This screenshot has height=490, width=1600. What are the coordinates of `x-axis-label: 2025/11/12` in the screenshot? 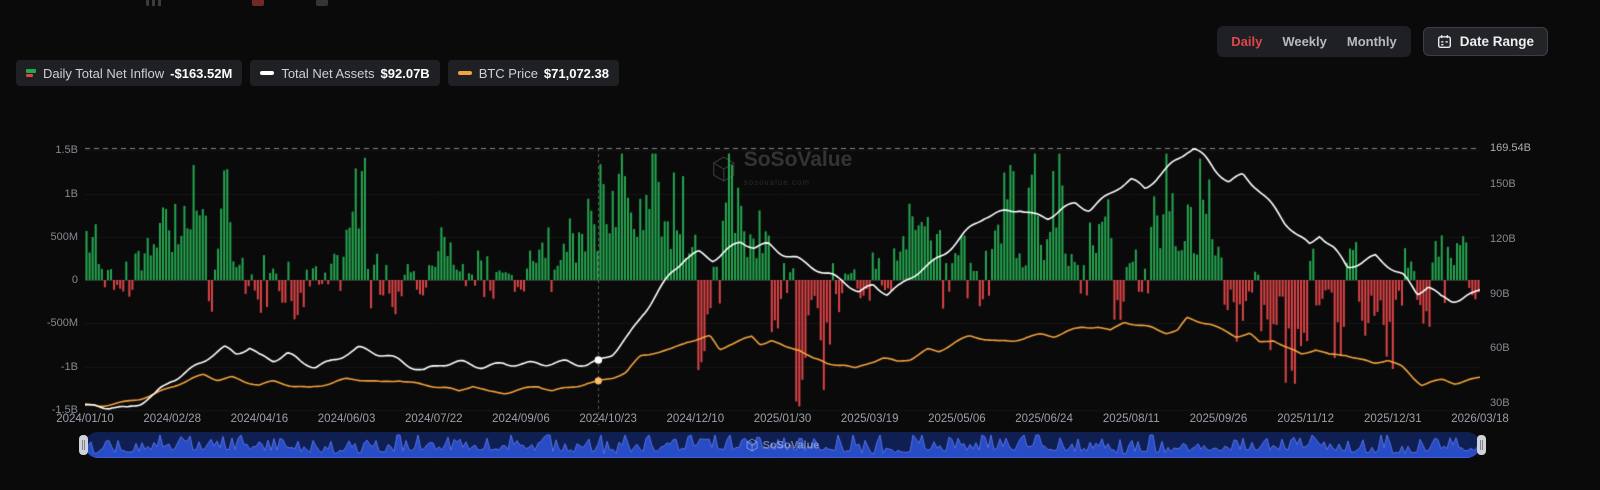 It's located at (1305, 419).